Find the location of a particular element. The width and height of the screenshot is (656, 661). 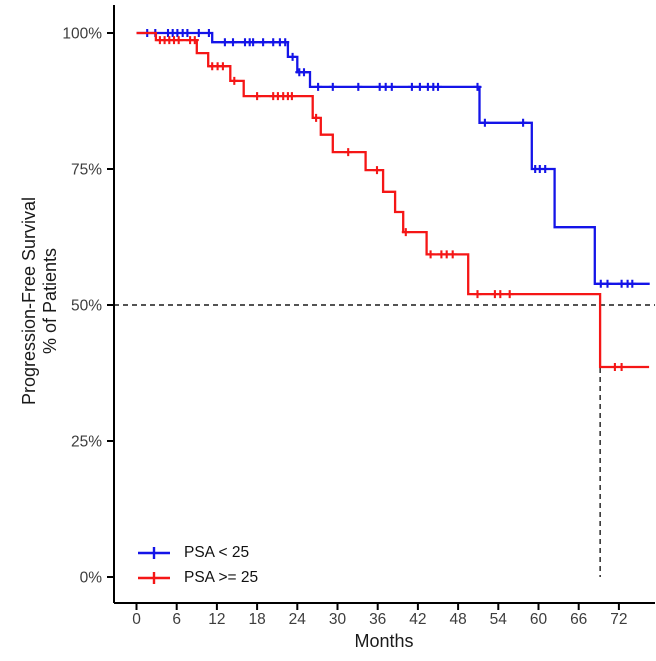

x-axis-tick-label: 48 is located at coordinates (457, 619).